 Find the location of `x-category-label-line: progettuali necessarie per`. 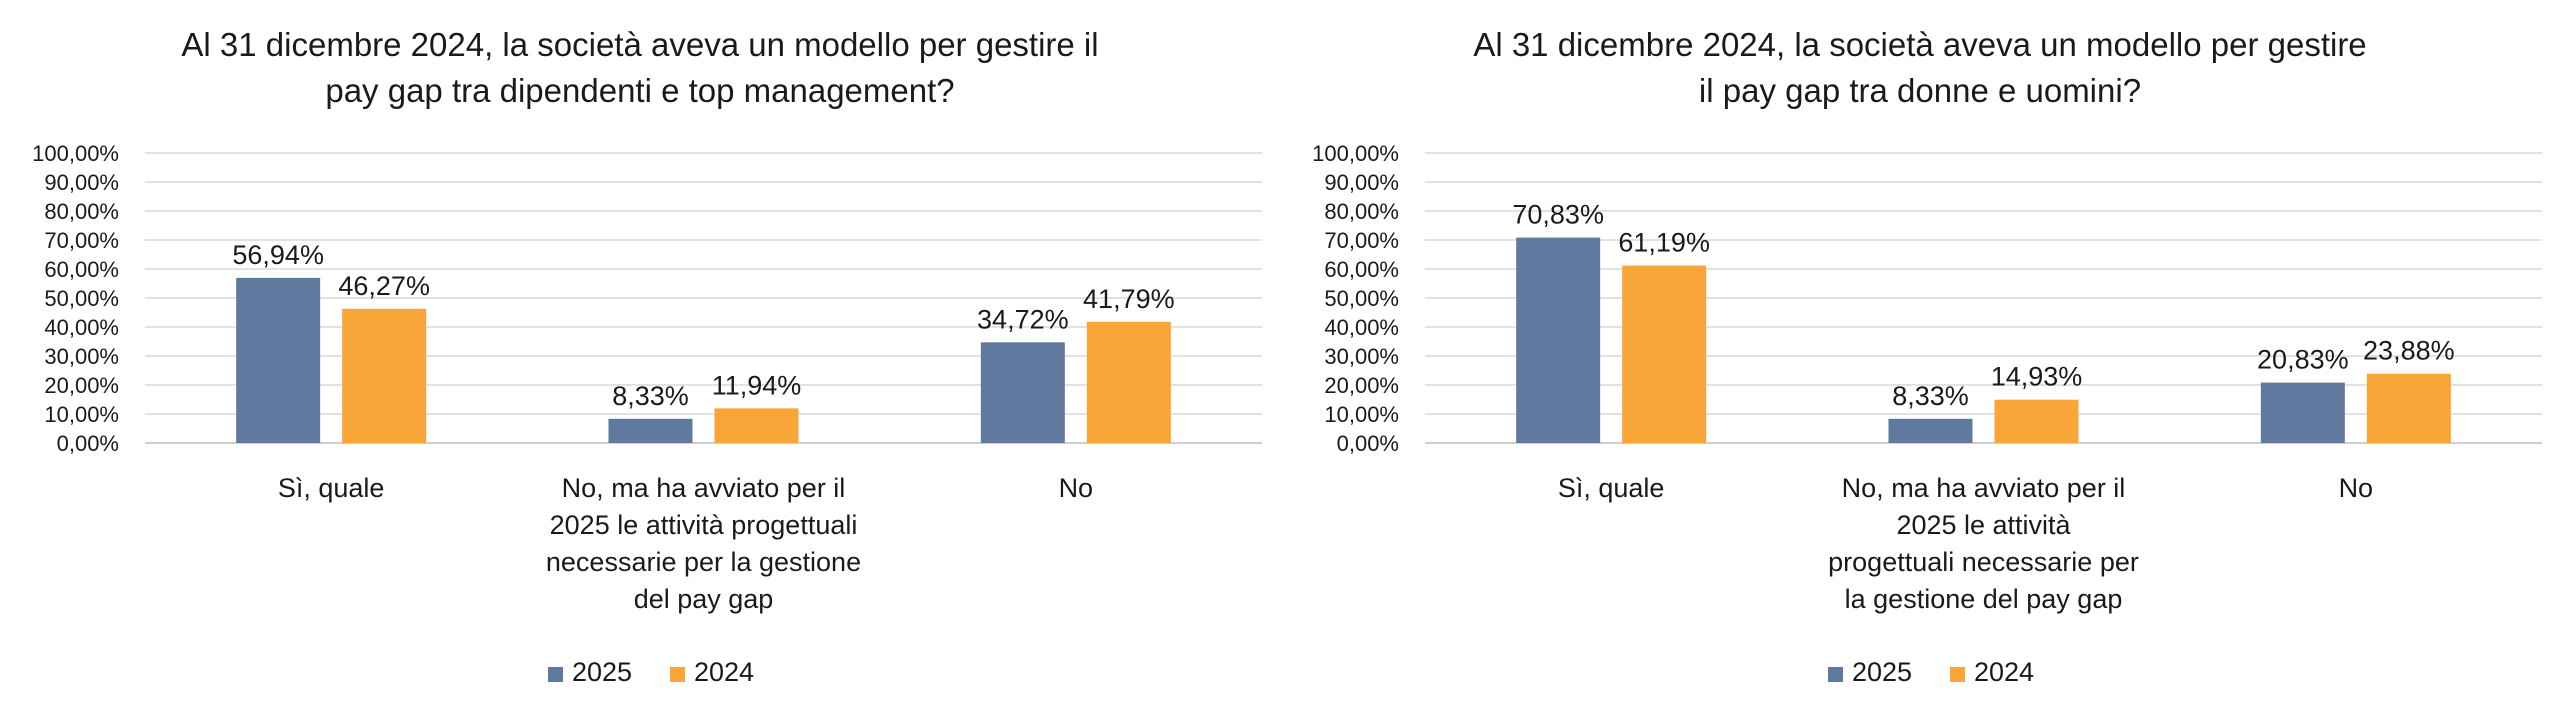

x-category-label-line: progettuali necessarie per is located at coordinates (1983, 562).